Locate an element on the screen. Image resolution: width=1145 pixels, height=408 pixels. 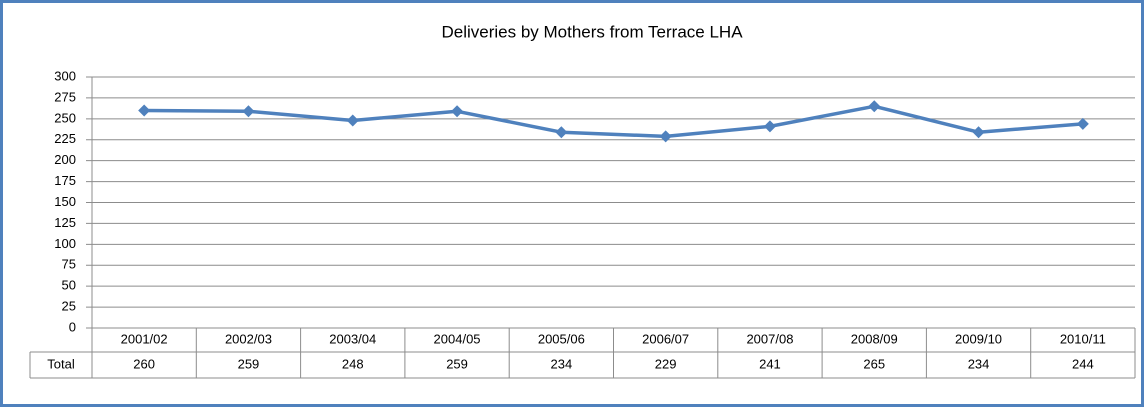
y-tick-label: 175 is located at coordinates (65, 180).